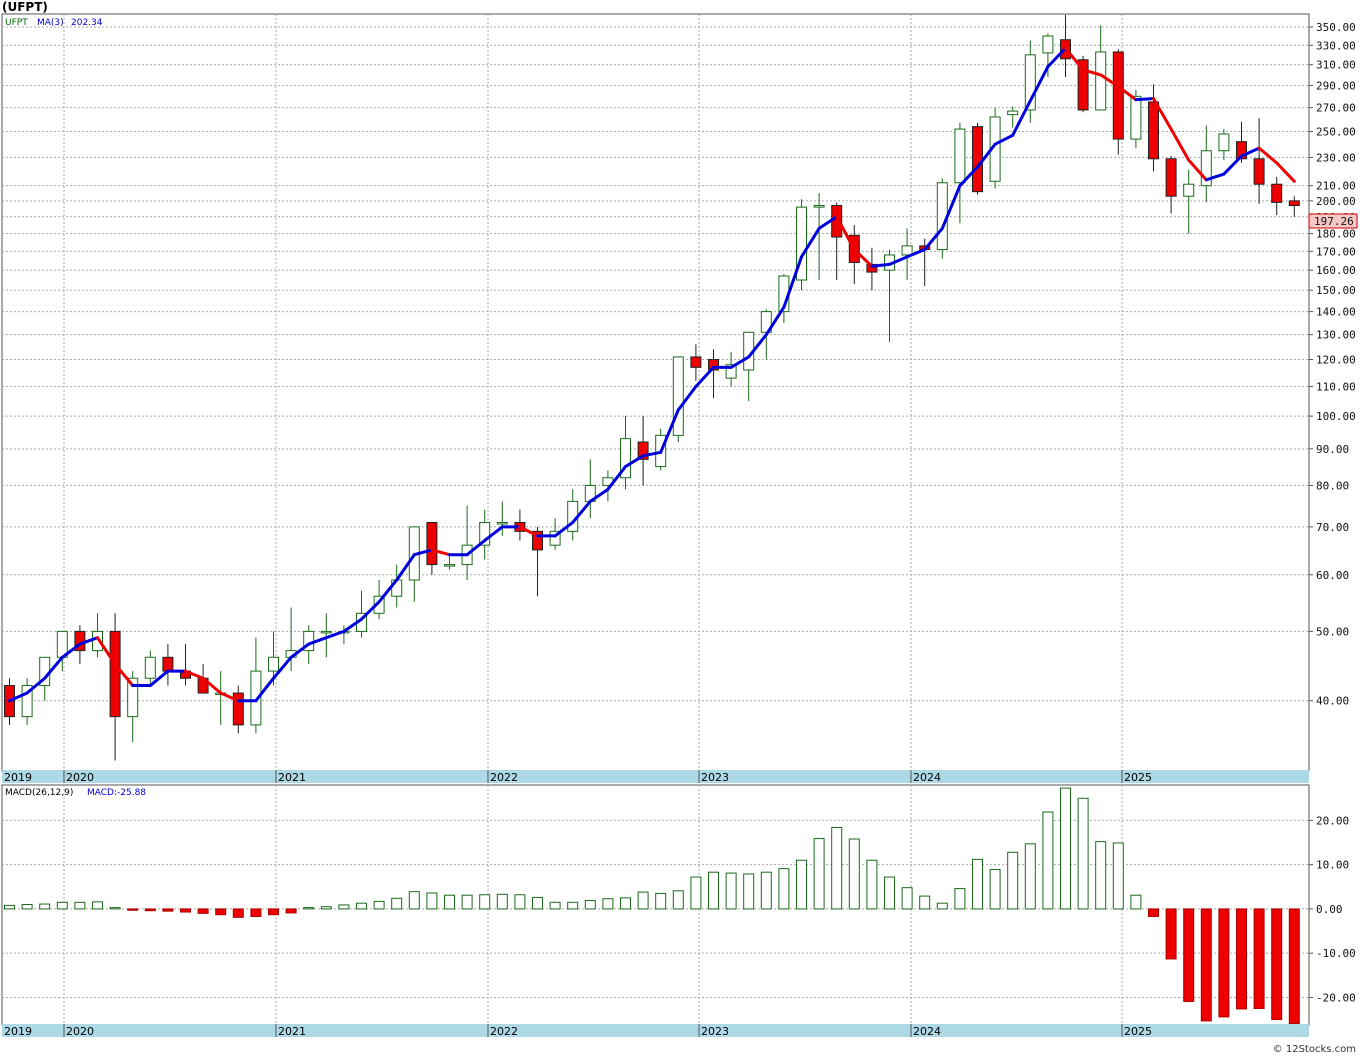  I want to click on price-tick-label: 330.00, so click(1336, 45).